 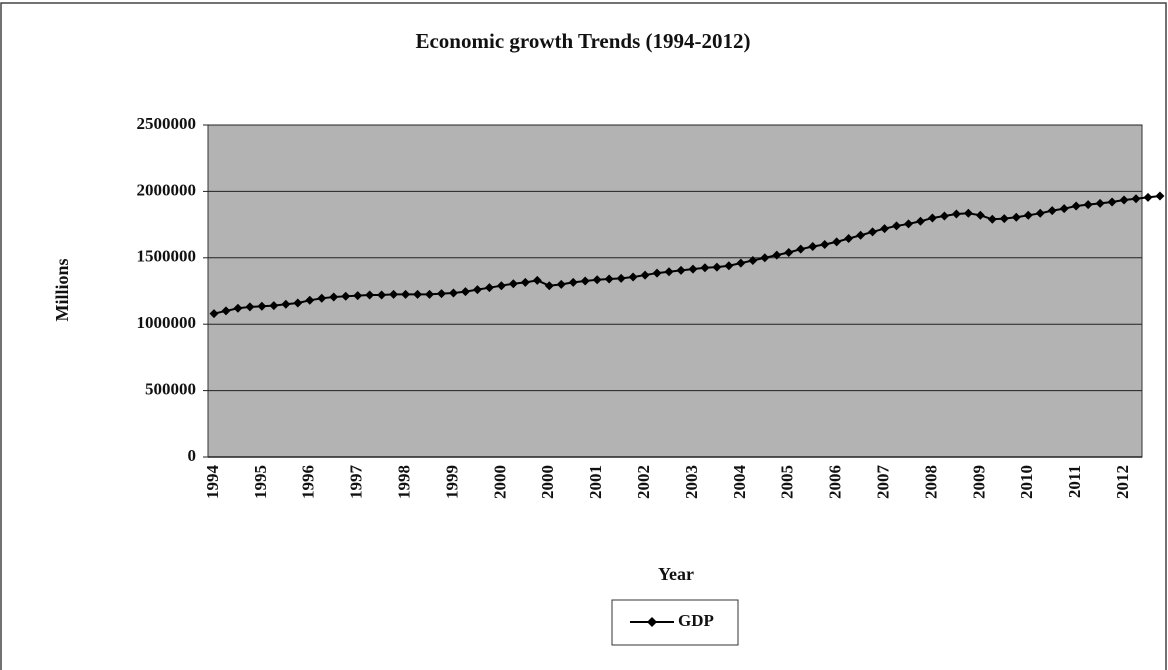 What do you see at coordinates (356, 482) in the screenshot?
I see `x-tick-label: 1997` at bounding box center [356, 482].